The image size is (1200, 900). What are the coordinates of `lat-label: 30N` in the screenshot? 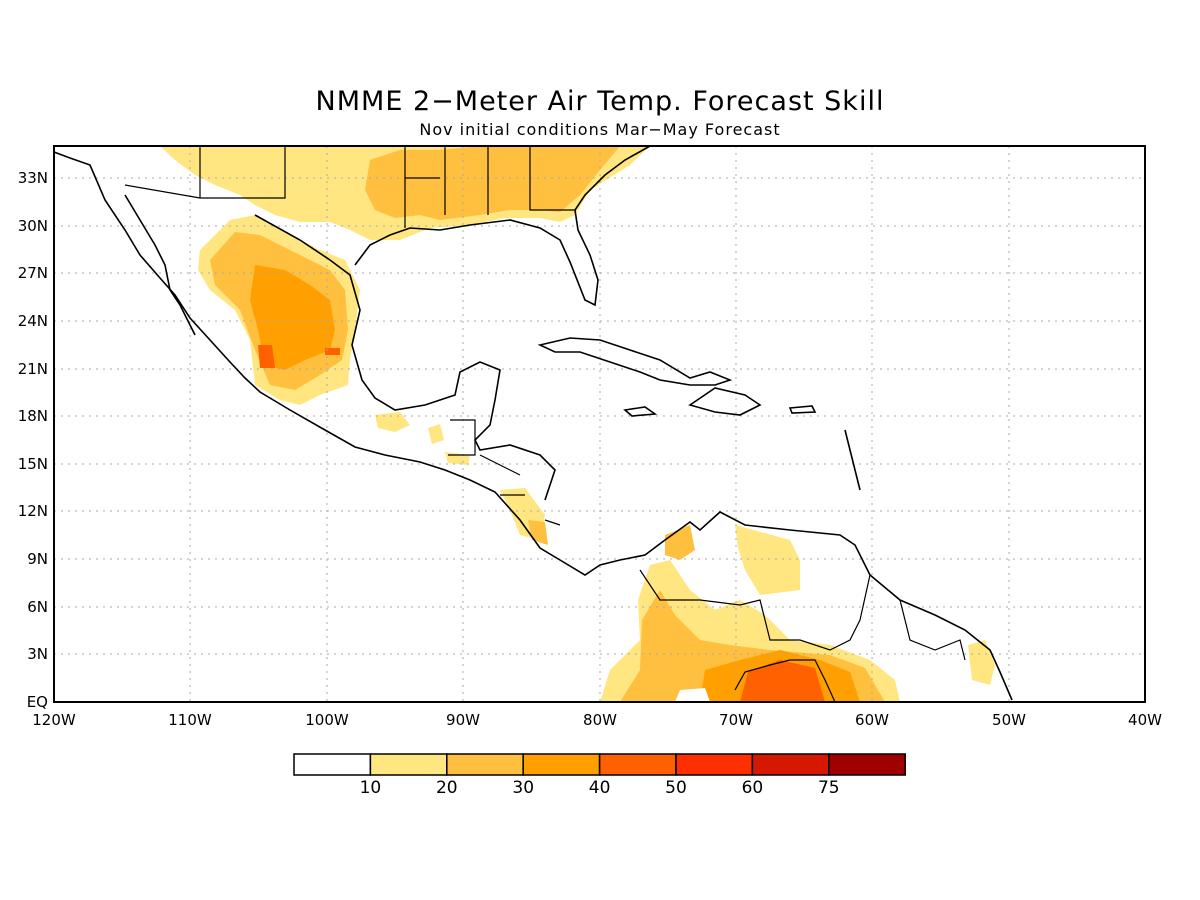 It's located at (33, 226).